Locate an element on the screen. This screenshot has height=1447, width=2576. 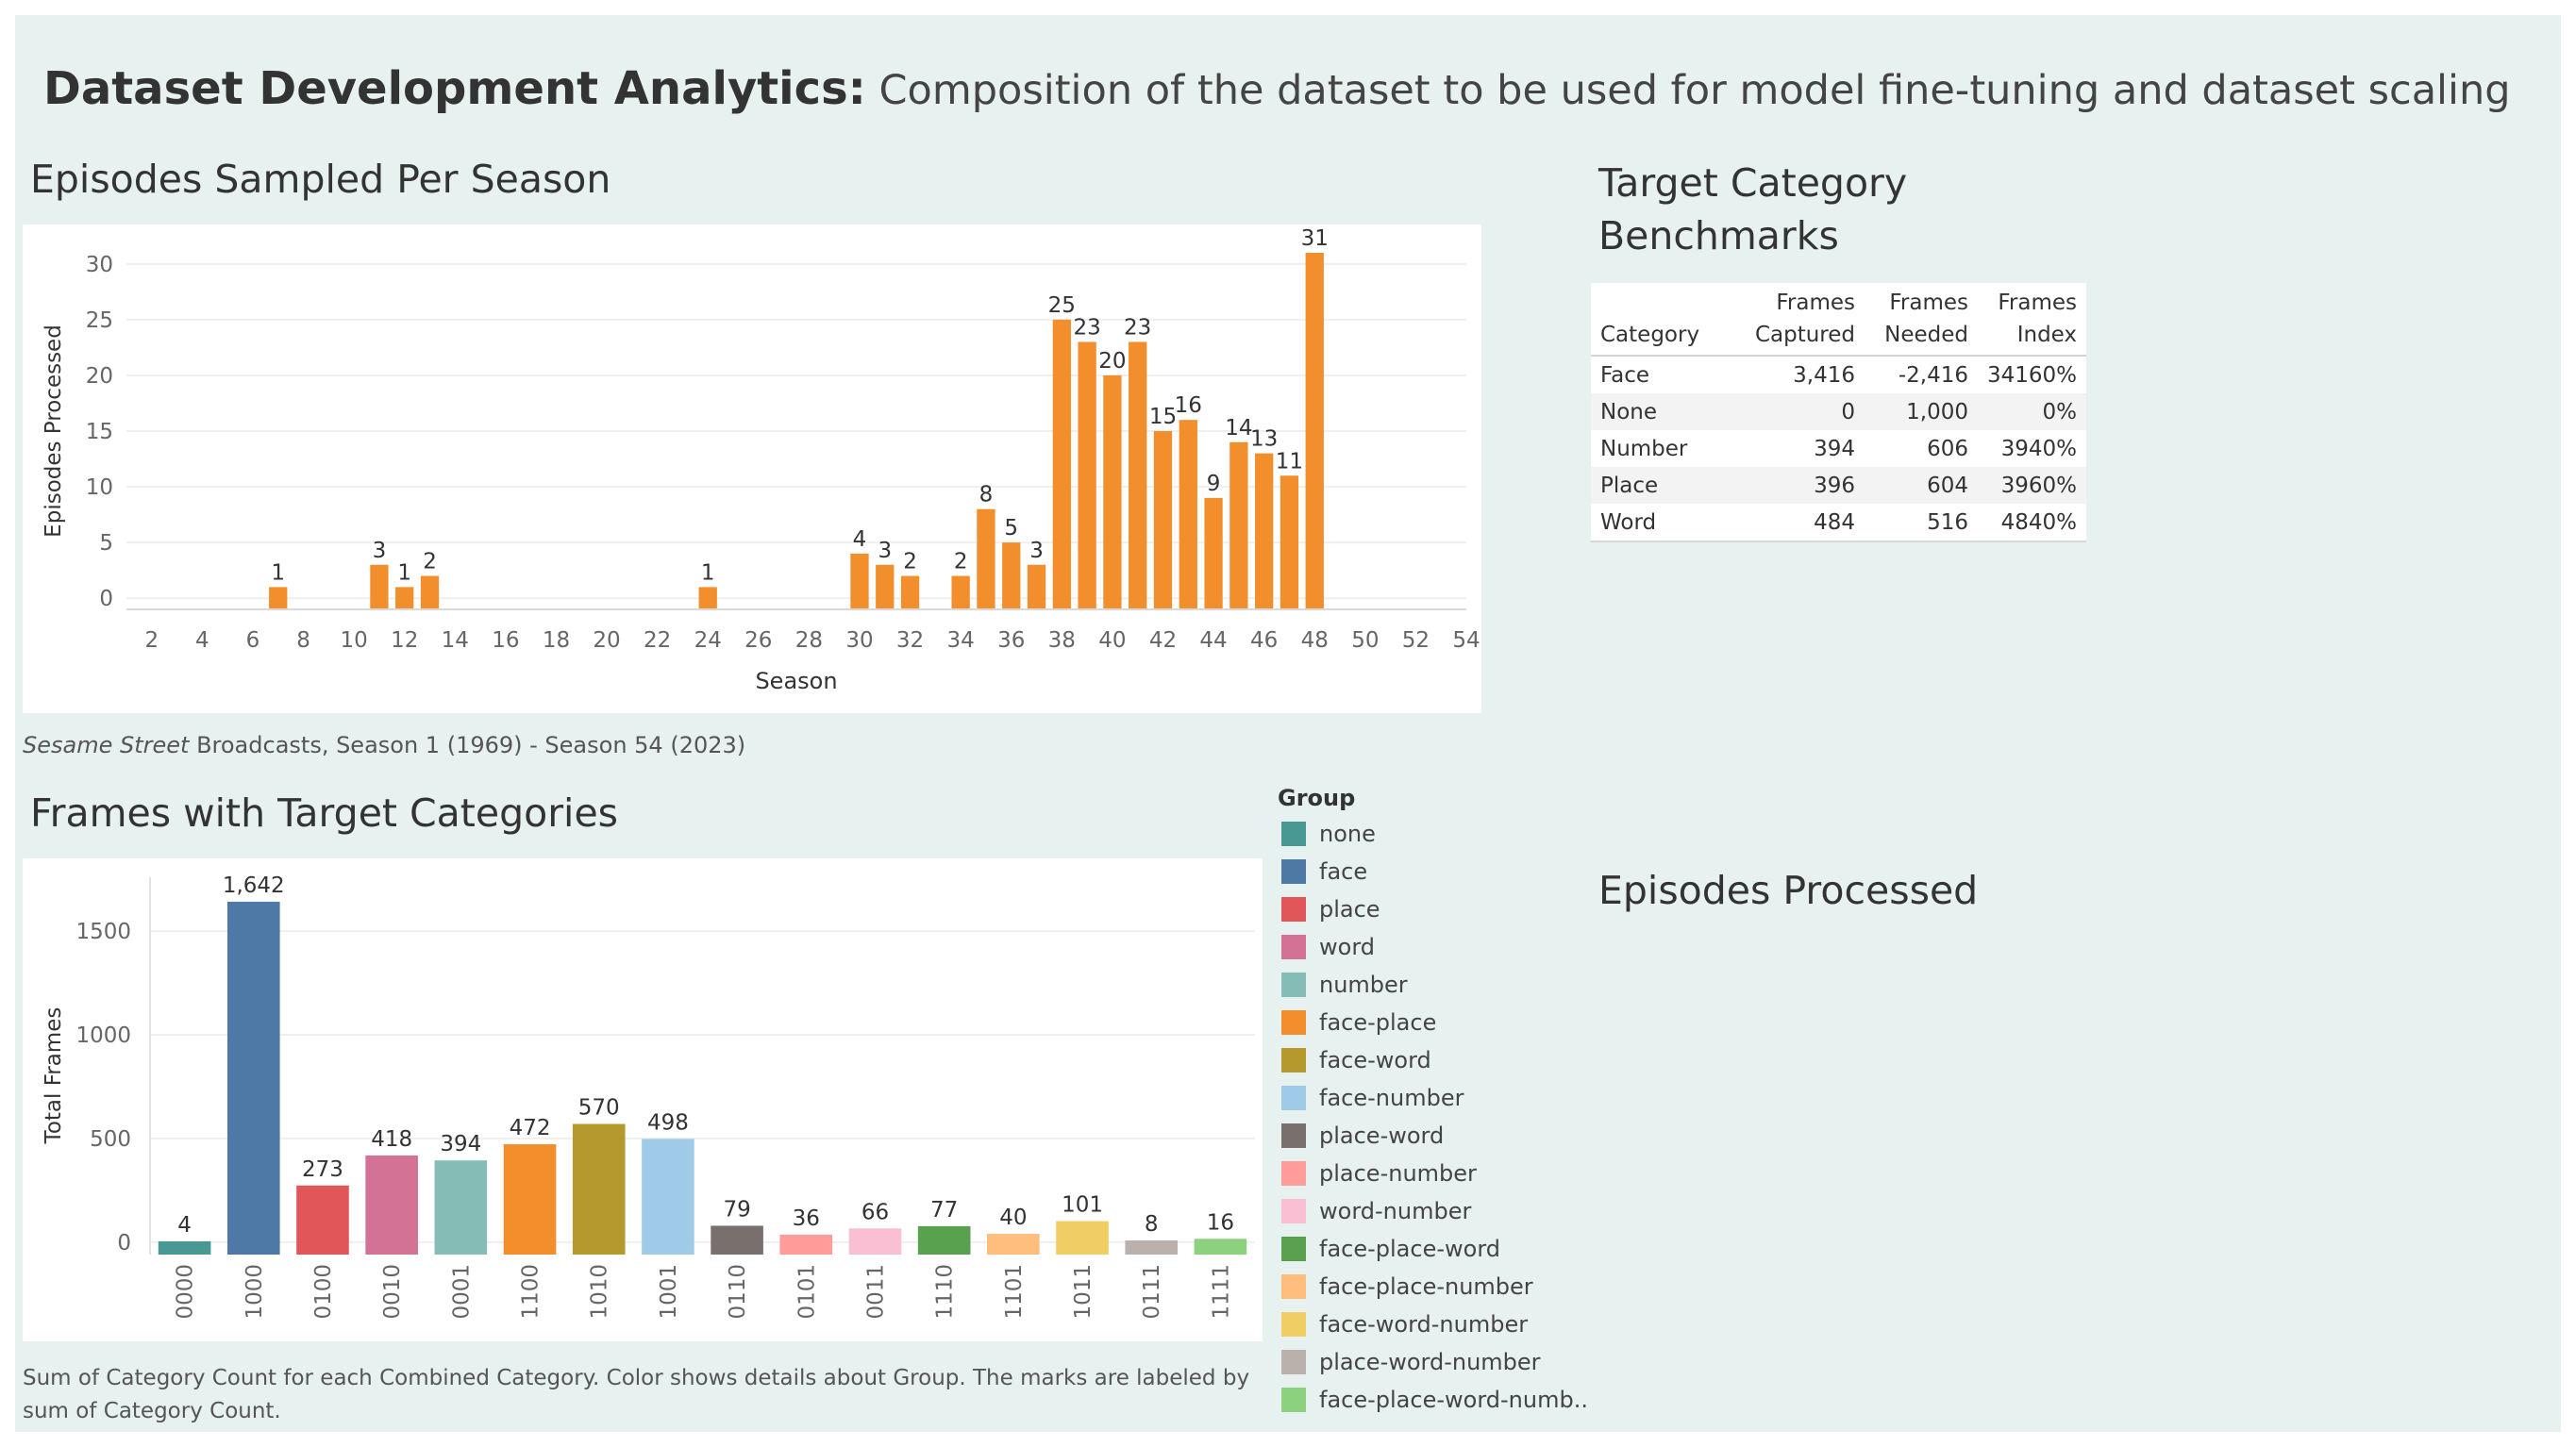
legend-item: face-place is located at coordinates (1358, 1023).